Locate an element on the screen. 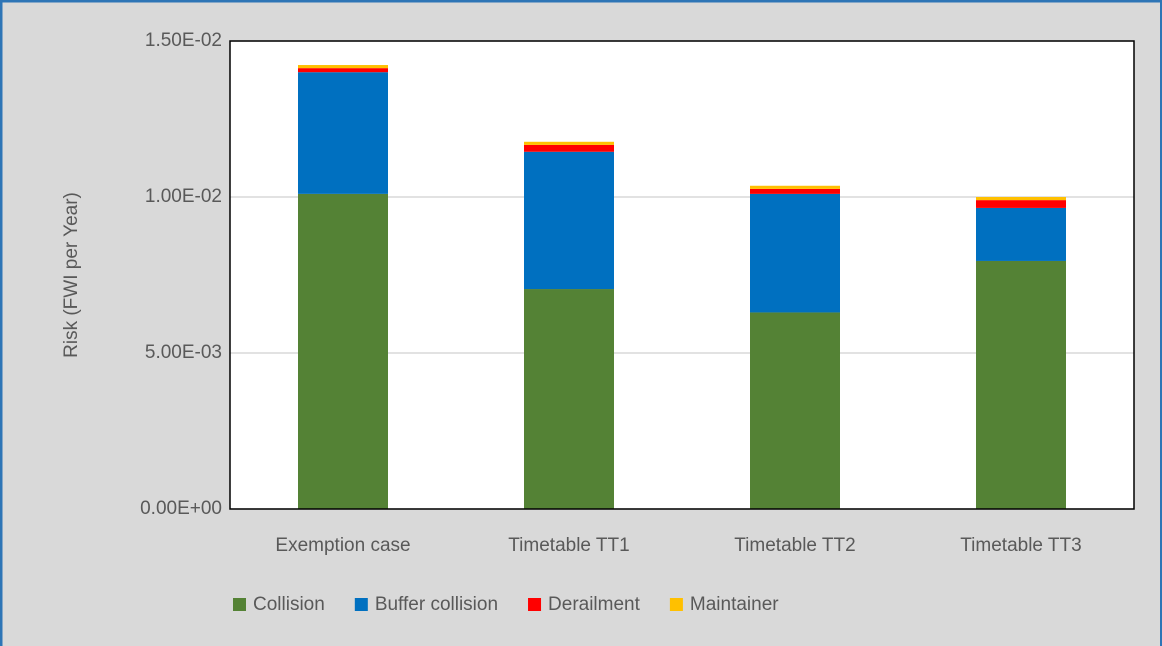  y-tick-label: 0.00E+00 is located at coordinates (181, 508).